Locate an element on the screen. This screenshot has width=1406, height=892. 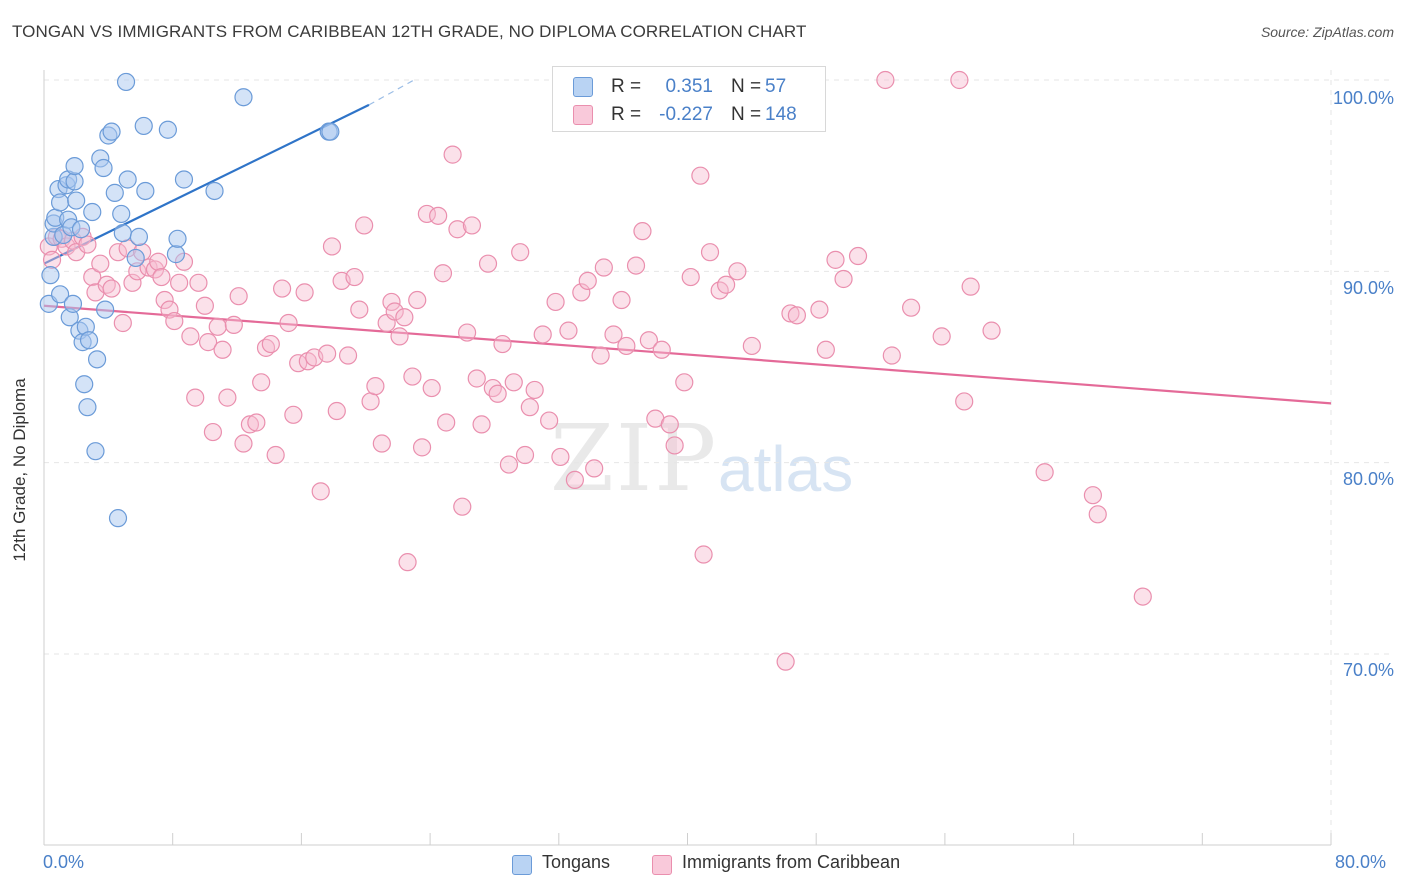
watermark-atlas: atlas is located at coordinates (786, 469).